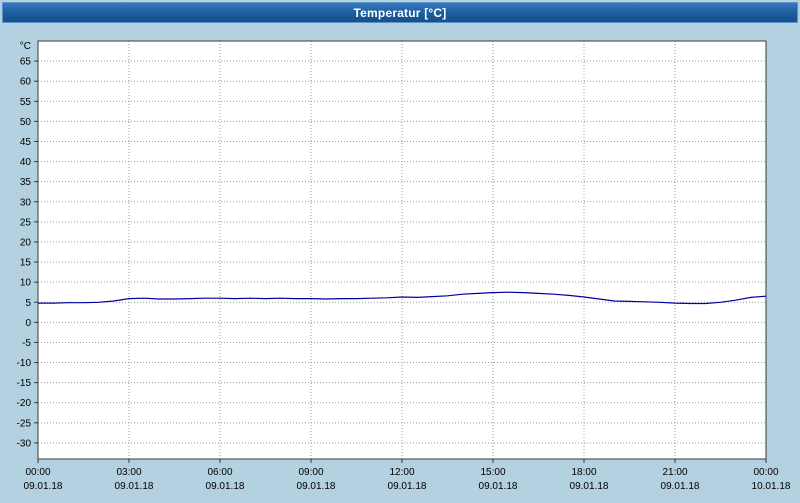 The height and width of the screenshot is (503, 800). What do you see at coordinates (26, 343) in the screenshot?
I see `svg-text: -5` at bounding box center [26, 343].